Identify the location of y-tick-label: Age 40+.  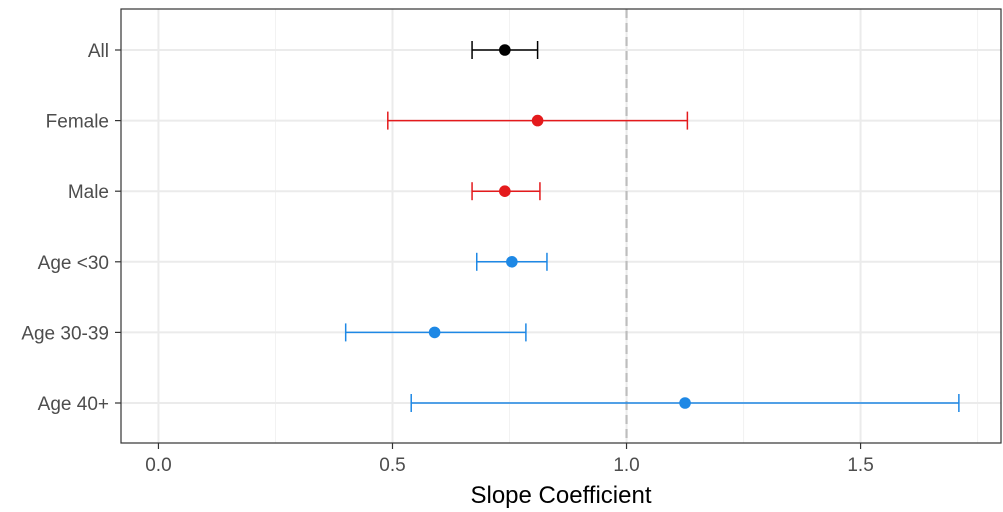
(73, 404).